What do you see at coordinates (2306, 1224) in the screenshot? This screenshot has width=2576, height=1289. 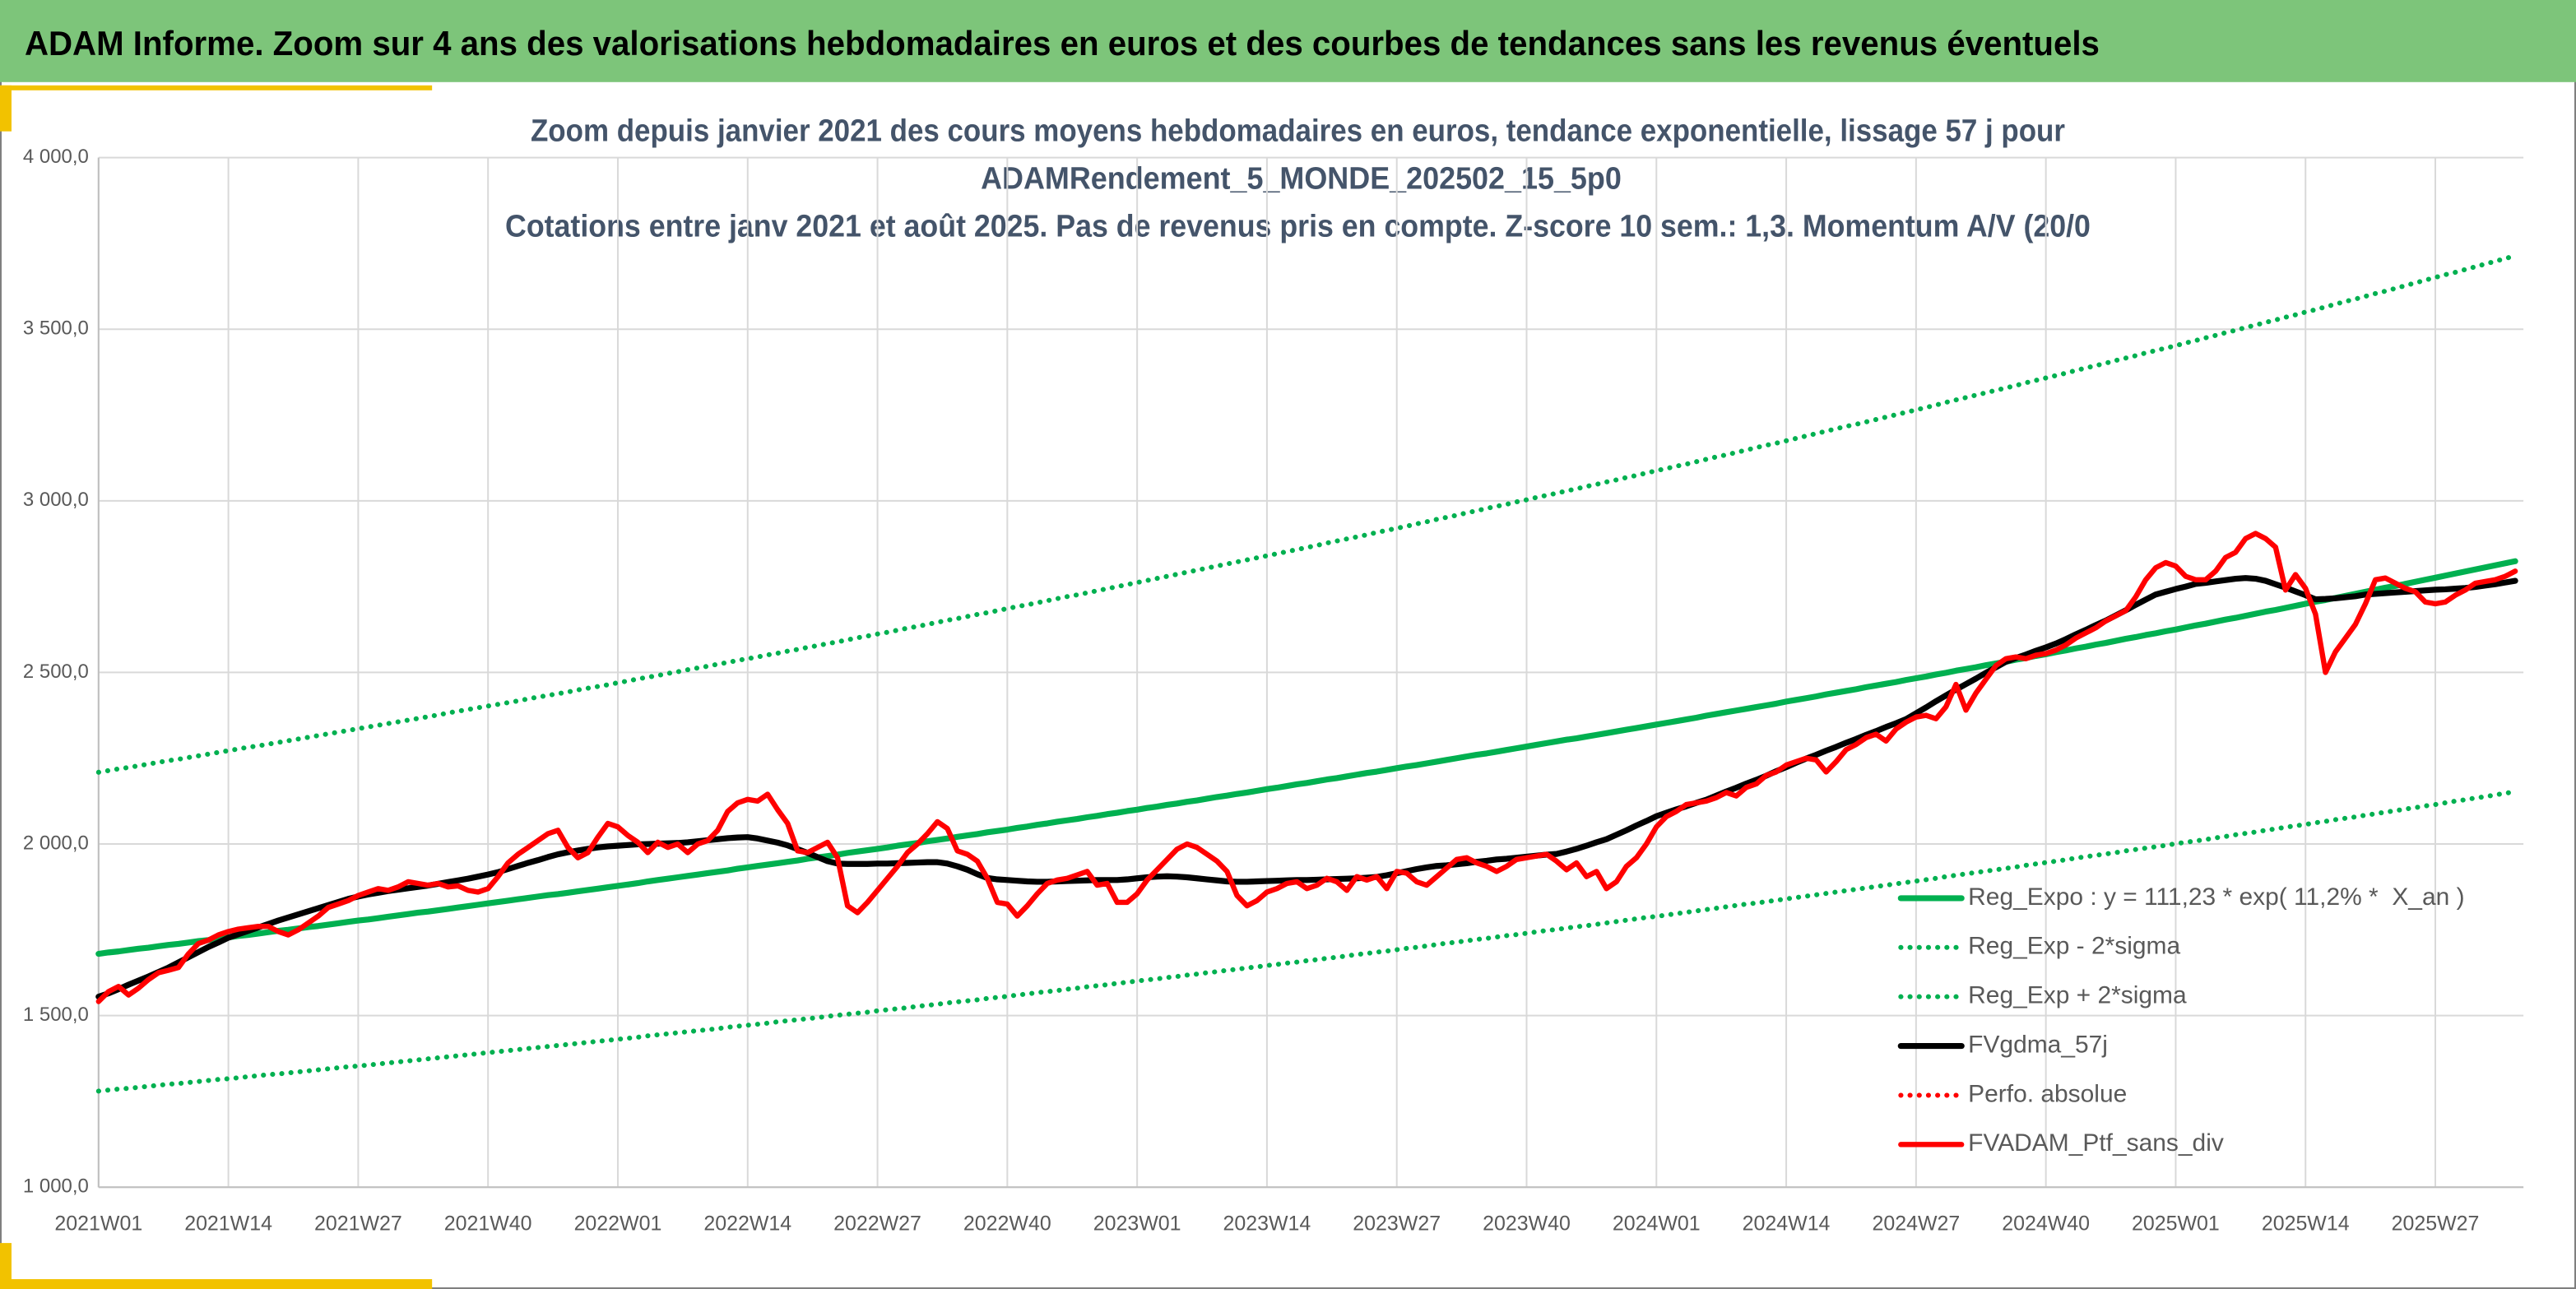 I see `x-tick-label: 2025W14` at bounding box center [2306, 1224].